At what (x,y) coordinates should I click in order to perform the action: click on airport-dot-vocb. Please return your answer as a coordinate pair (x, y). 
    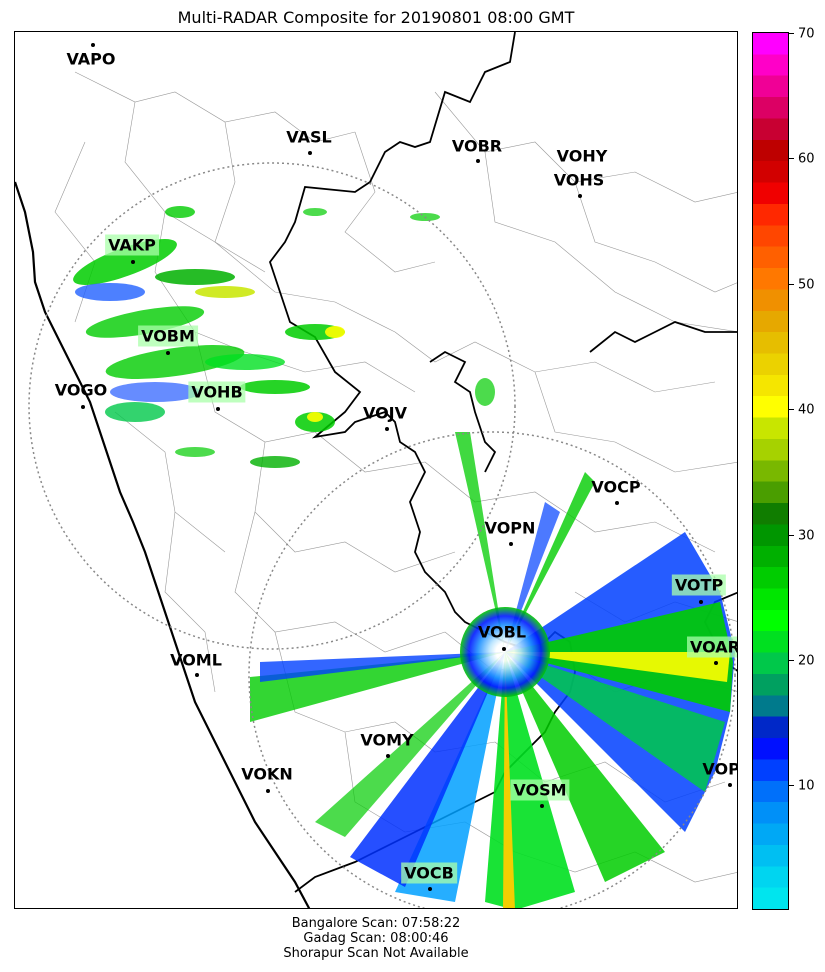
    Looking at the image, I should click on (430, 889).